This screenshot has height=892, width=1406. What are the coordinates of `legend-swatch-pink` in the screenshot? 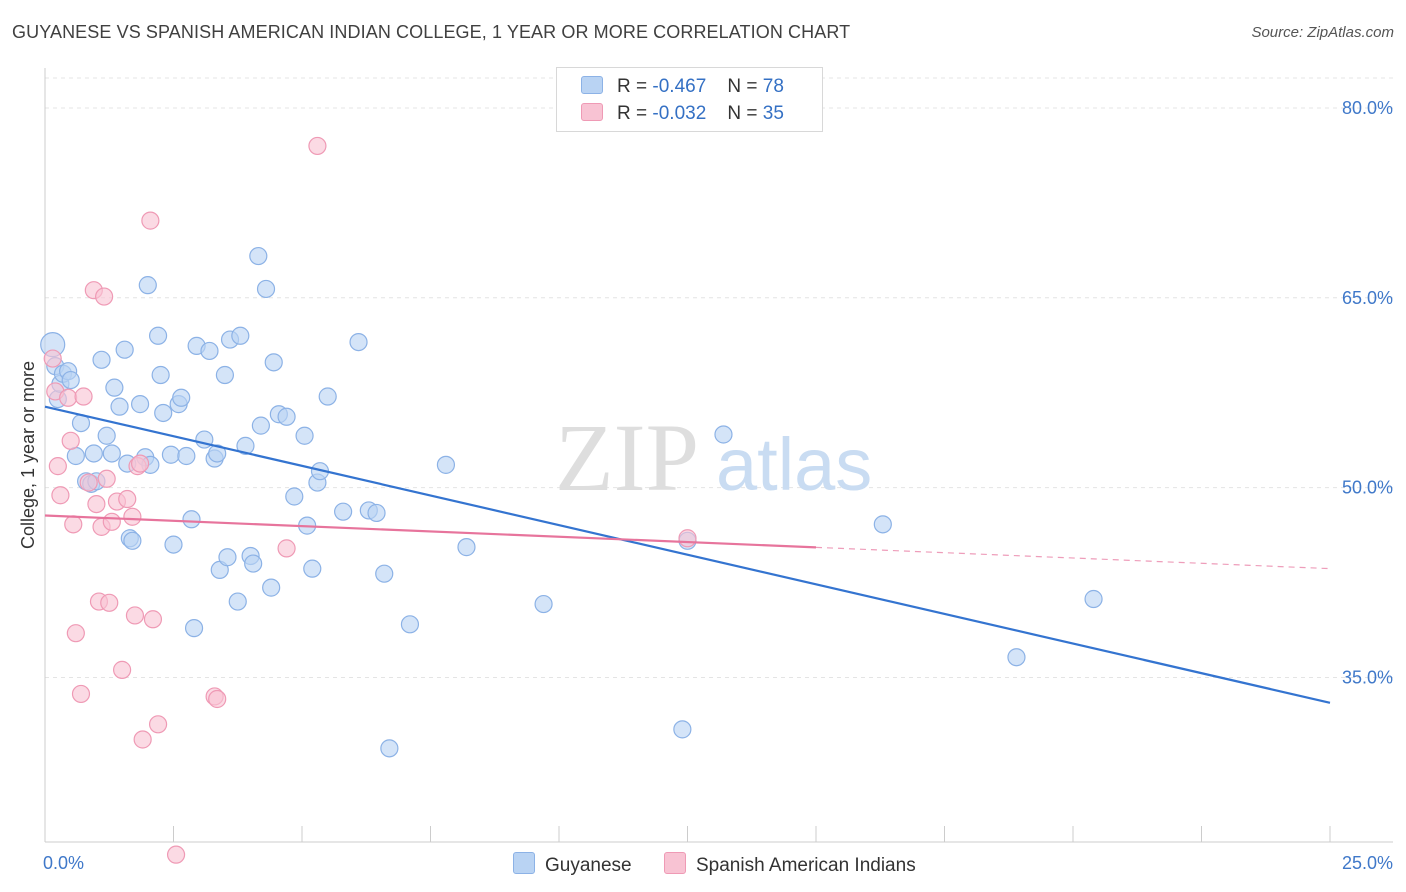 It's located at (592, 112).